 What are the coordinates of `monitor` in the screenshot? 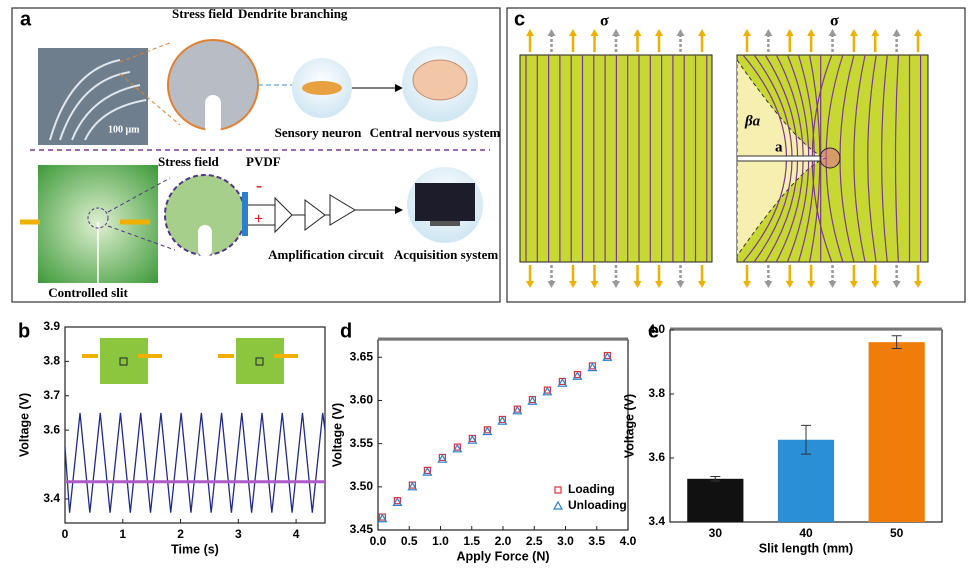 It's located at (445, 202).